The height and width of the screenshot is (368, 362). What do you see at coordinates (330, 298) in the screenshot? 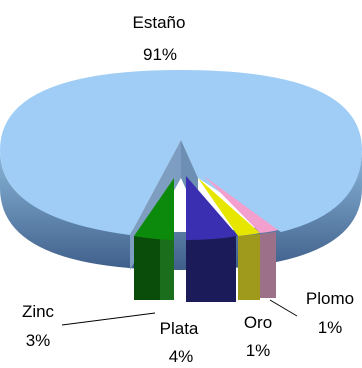
I see `label-plomo-name: Plomo` at bounding box center [330, 298].